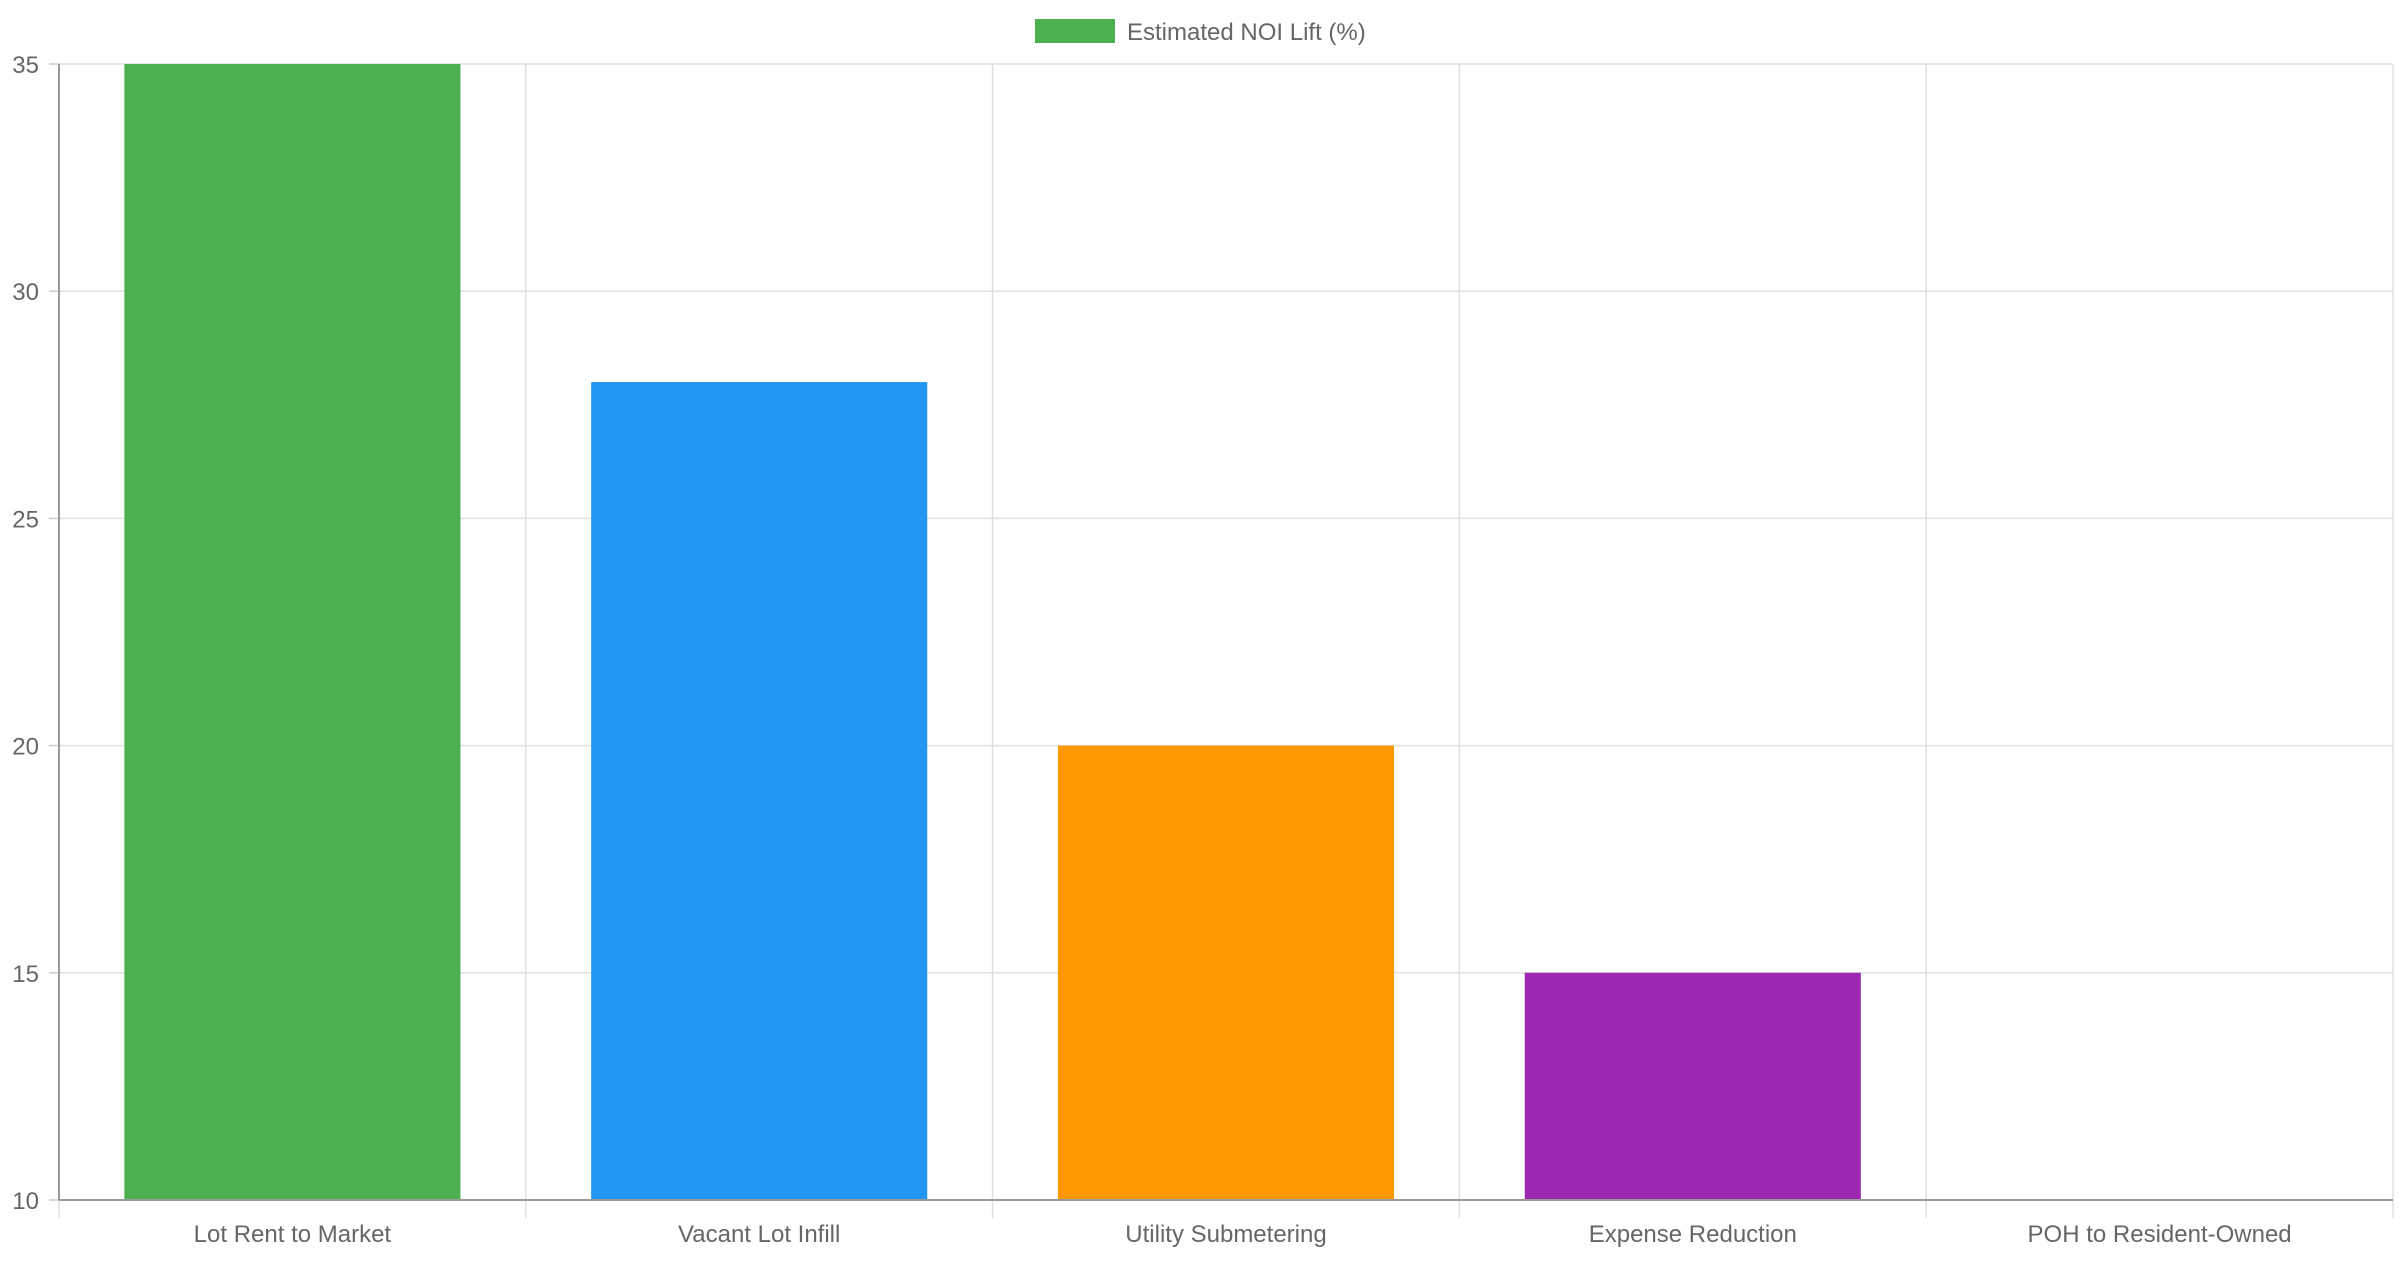  Describe the element at coordinates (25, 747) in the screenshot. I see `y-tick-label: 20` at that location.